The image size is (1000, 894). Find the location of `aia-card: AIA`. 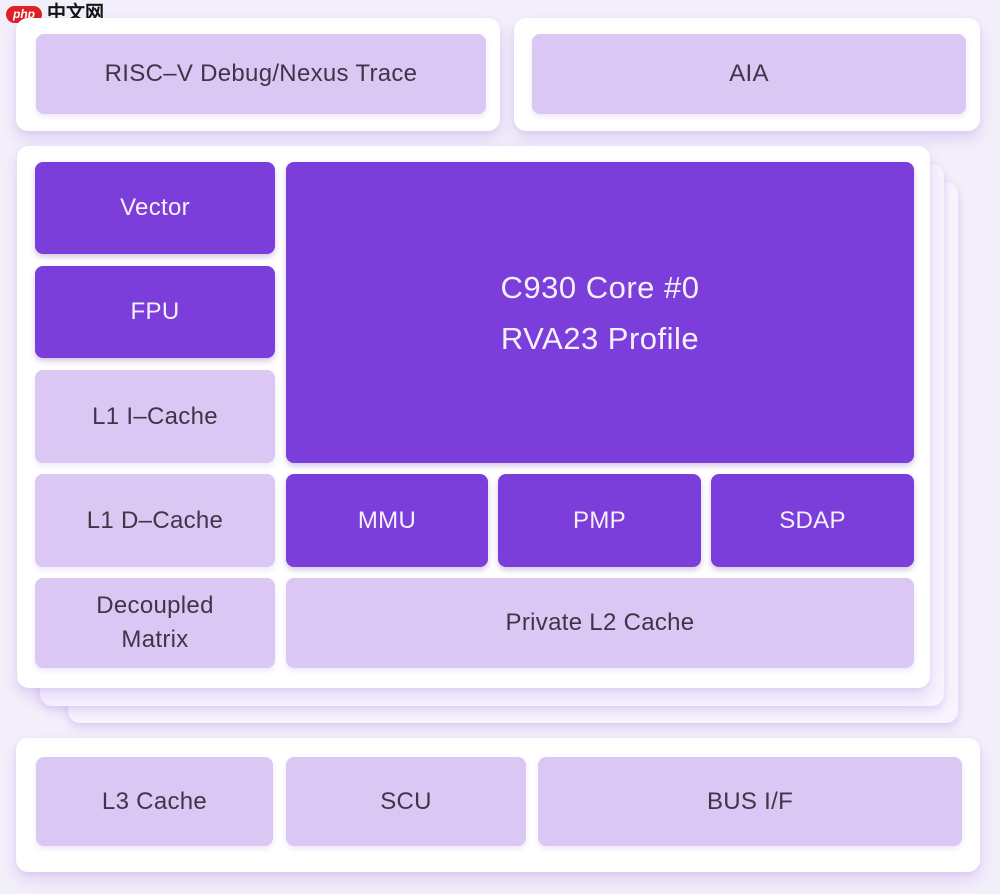

aia-card: AIA is located at coordinates (747, 74).